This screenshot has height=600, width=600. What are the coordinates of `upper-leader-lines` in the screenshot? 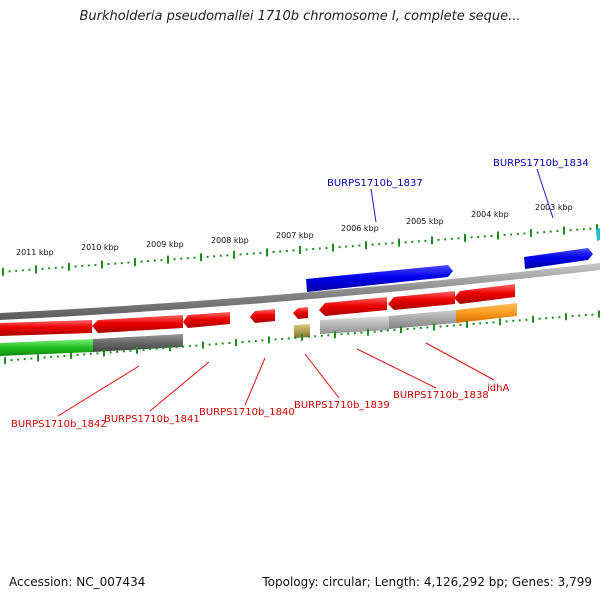 It's located at (462, 195).